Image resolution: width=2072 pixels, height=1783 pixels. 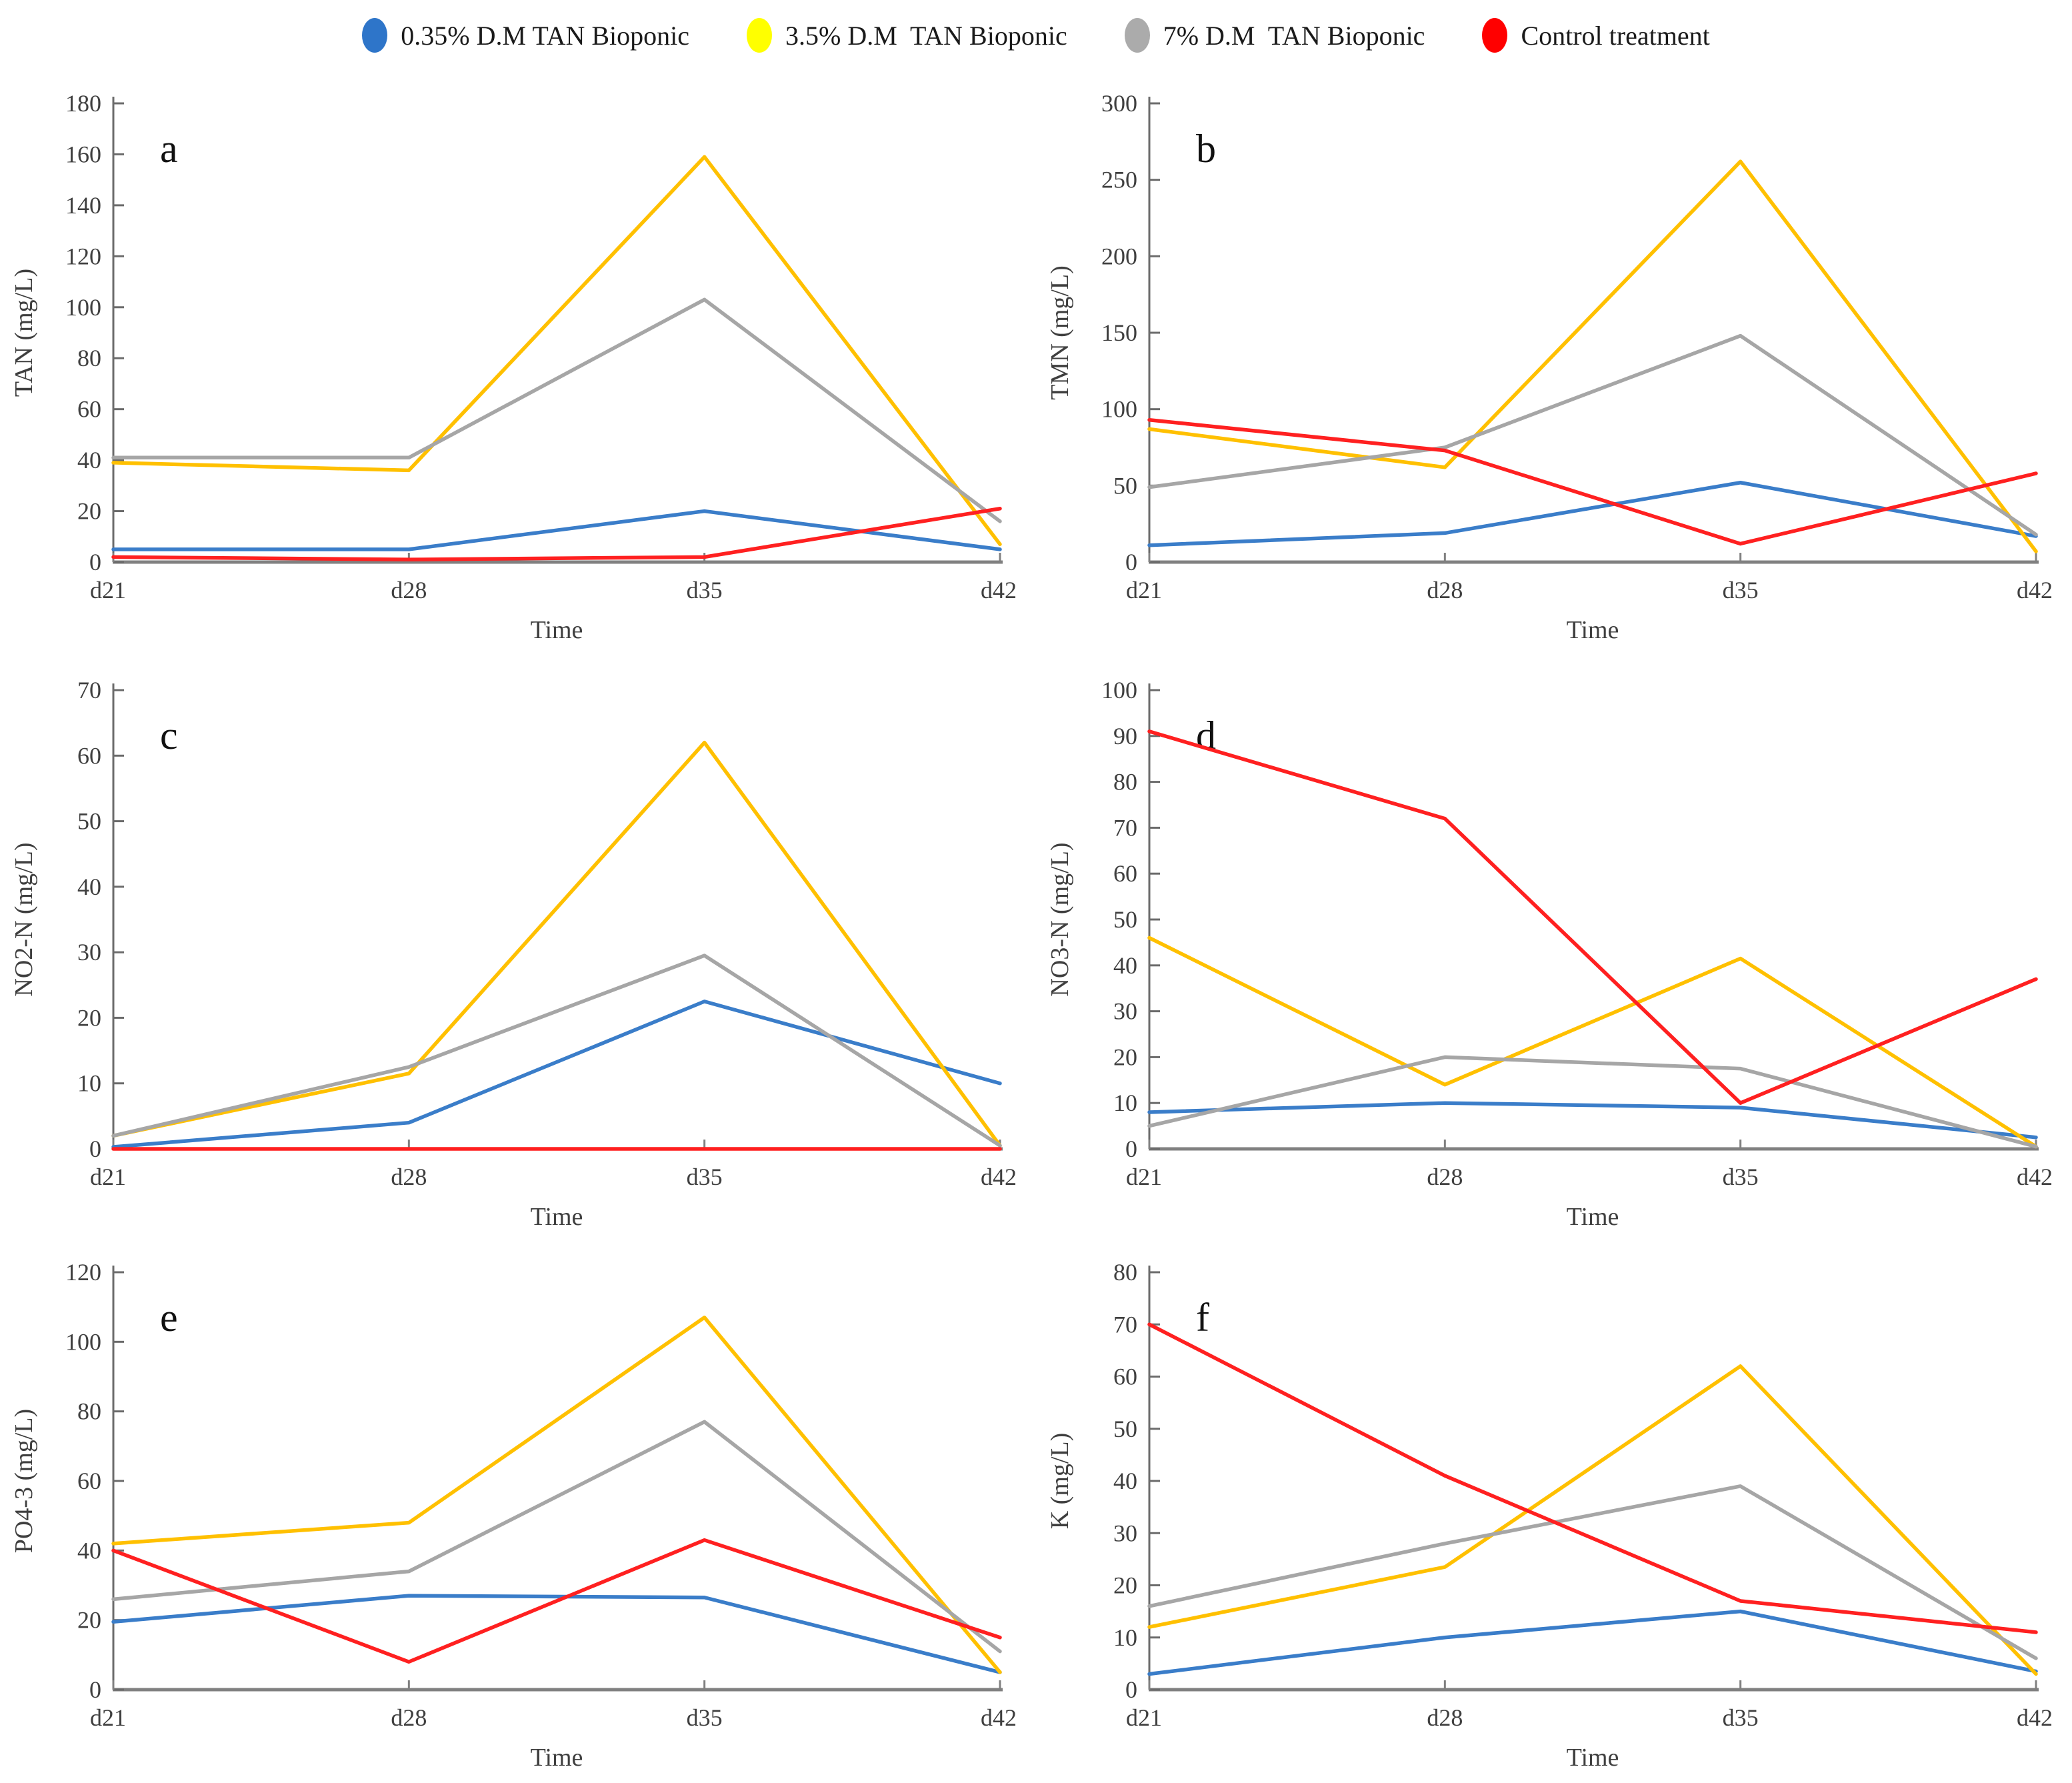 What do you see at coordinates (1119, 256) in the screenshot?
I see `y-tick-label: 200` at bounding box center [1119, 256].